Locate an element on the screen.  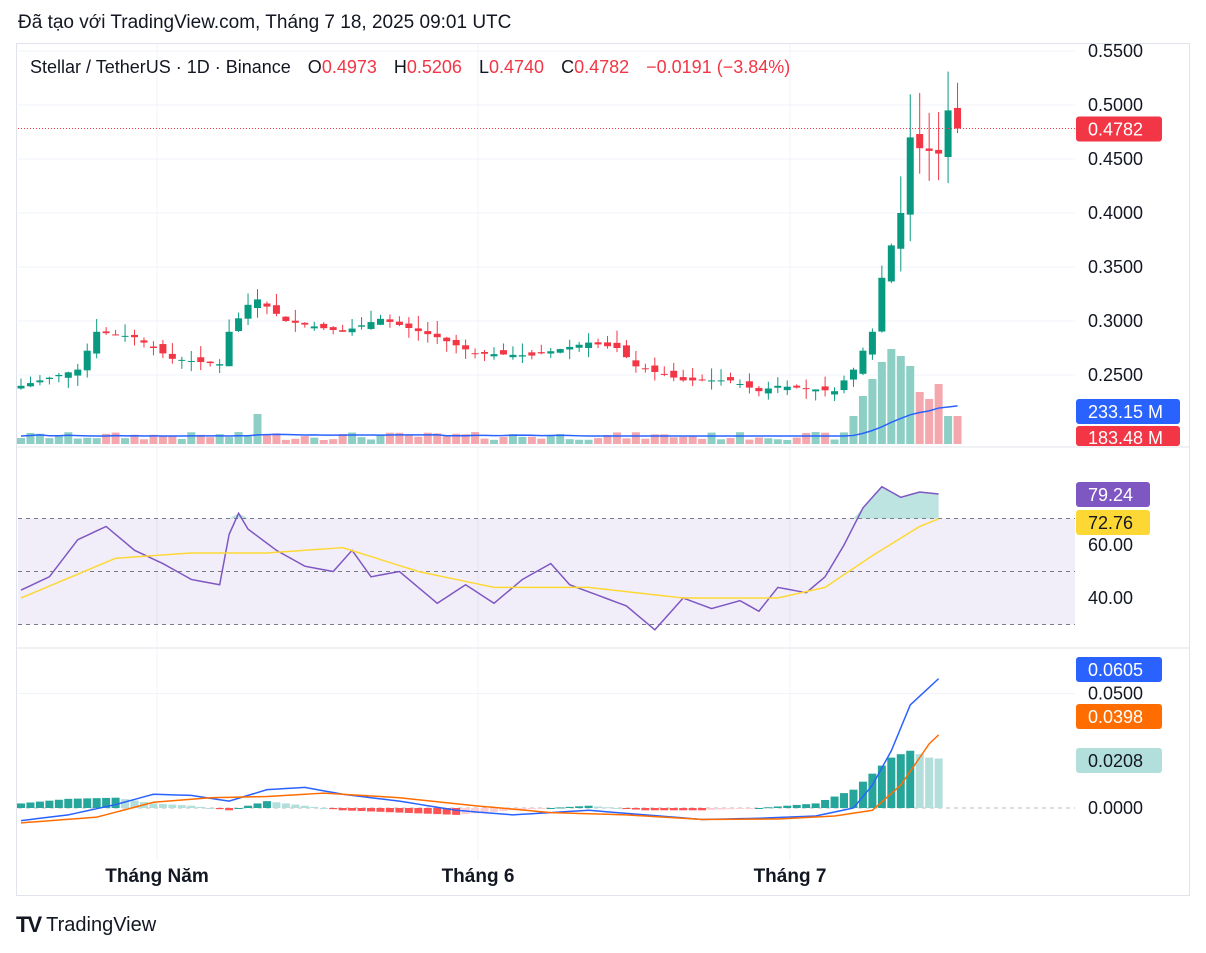
price-tick-label: 0.4000 is located at coordinates (1115, 213).